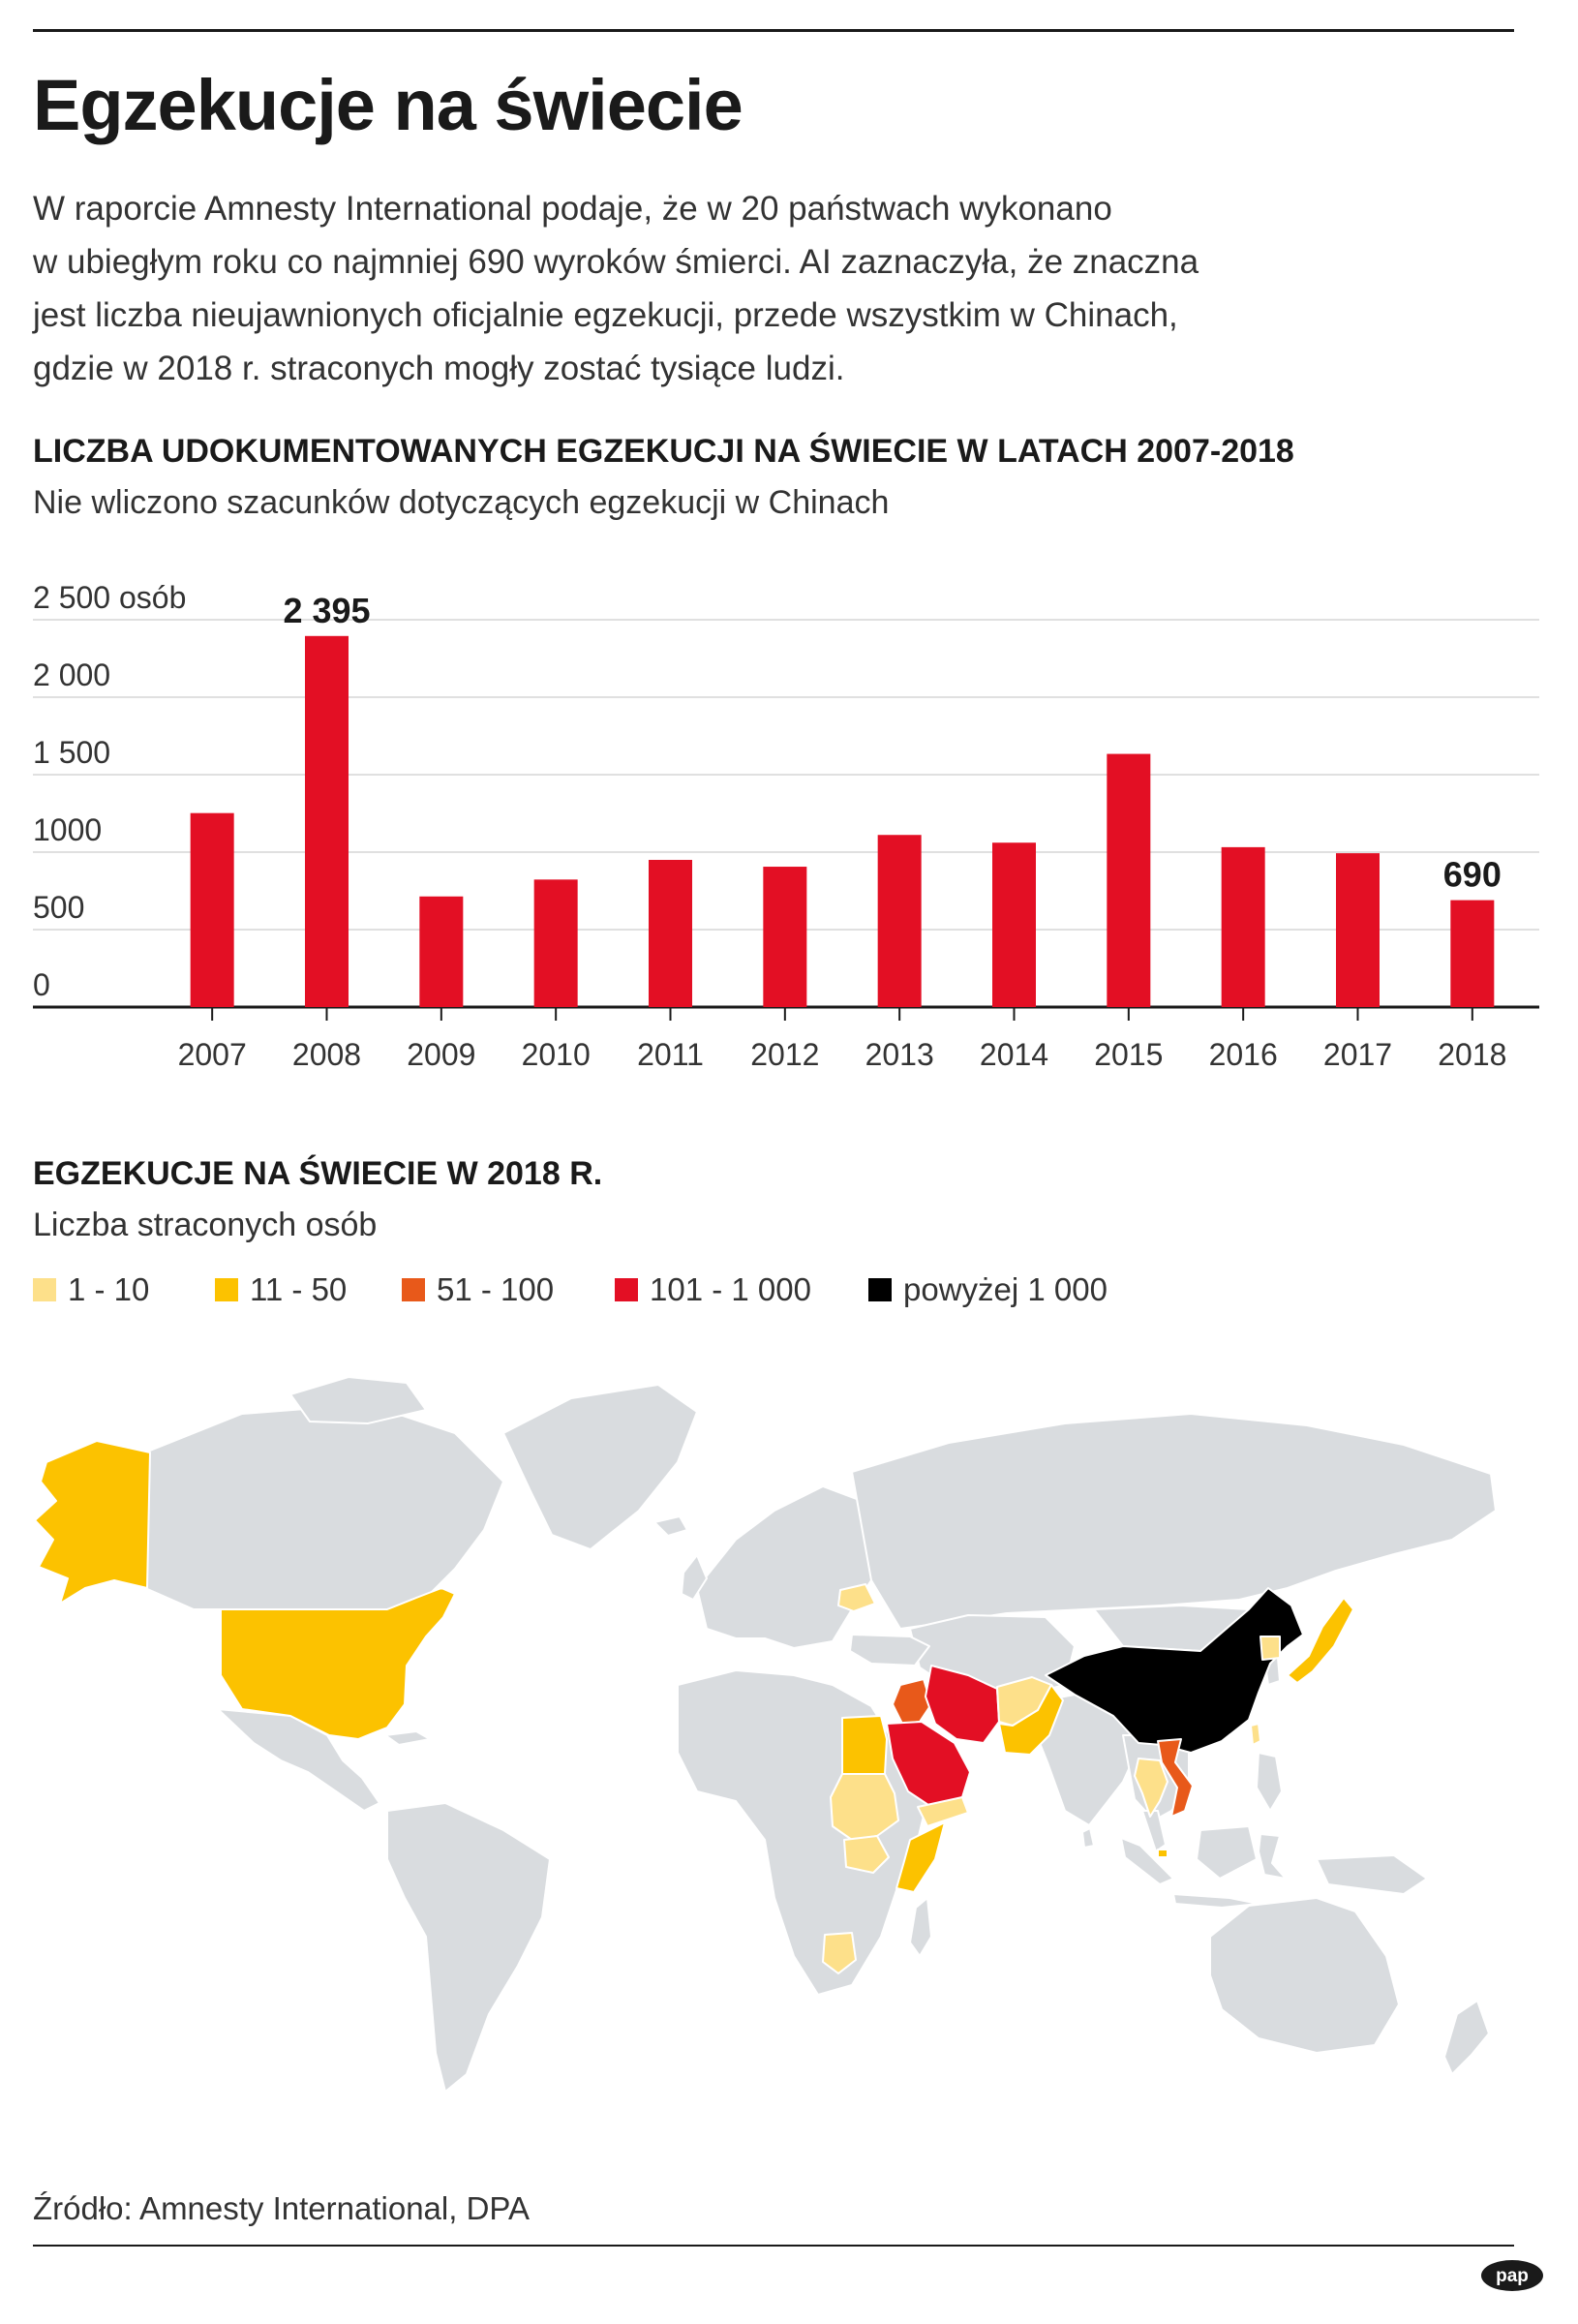  I want to click on map-title: EGZEKUCJE NA ŚWIECIE W 2018 R., so click(318, 1173).